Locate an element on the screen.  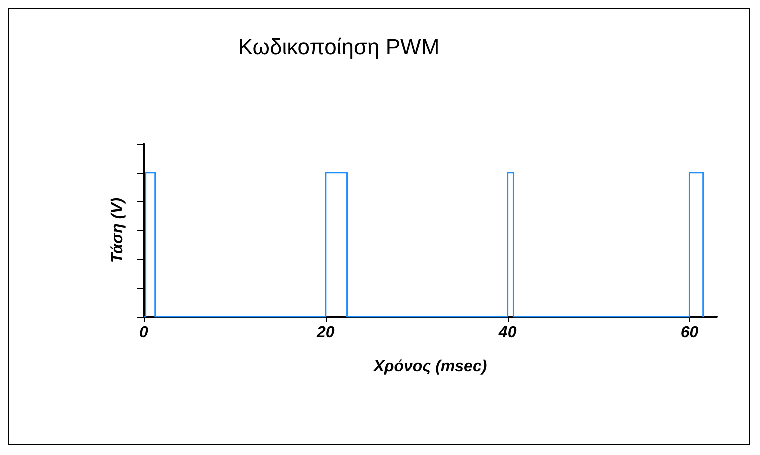
x-tick-label: 60 is located at coordinates (689, 333).